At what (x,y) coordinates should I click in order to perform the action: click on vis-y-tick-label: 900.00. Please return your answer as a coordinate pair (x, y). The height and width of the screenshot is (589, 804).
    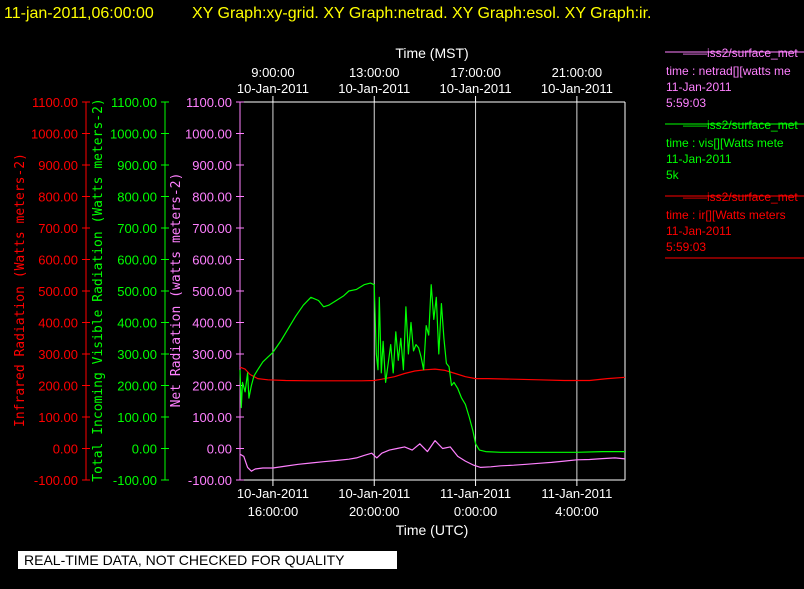
    Looking at the image, I should click on (137, 165).